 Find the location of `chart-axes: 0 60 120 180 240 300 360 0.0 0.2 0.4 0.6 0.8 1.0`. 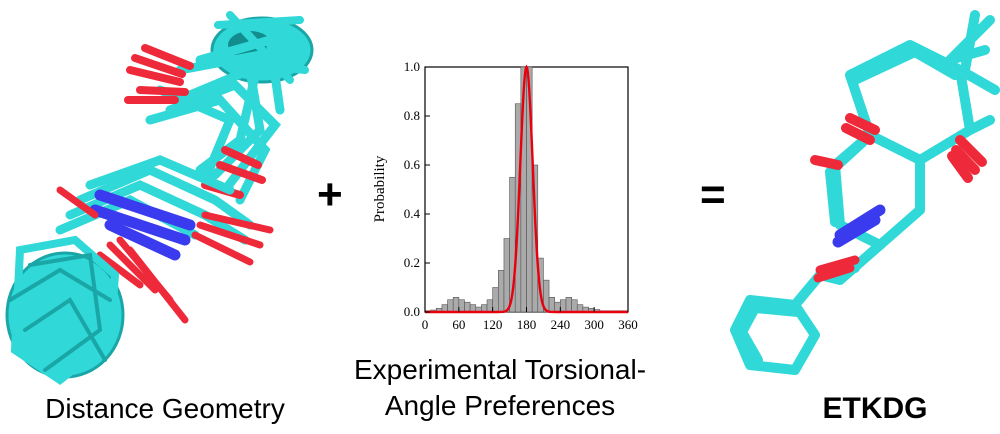

chart-axes: 0 60 120 180 240 300 360 0.0 0.2 0.4 0.6 0.8 1.0 is located at coordinates (521, 195).